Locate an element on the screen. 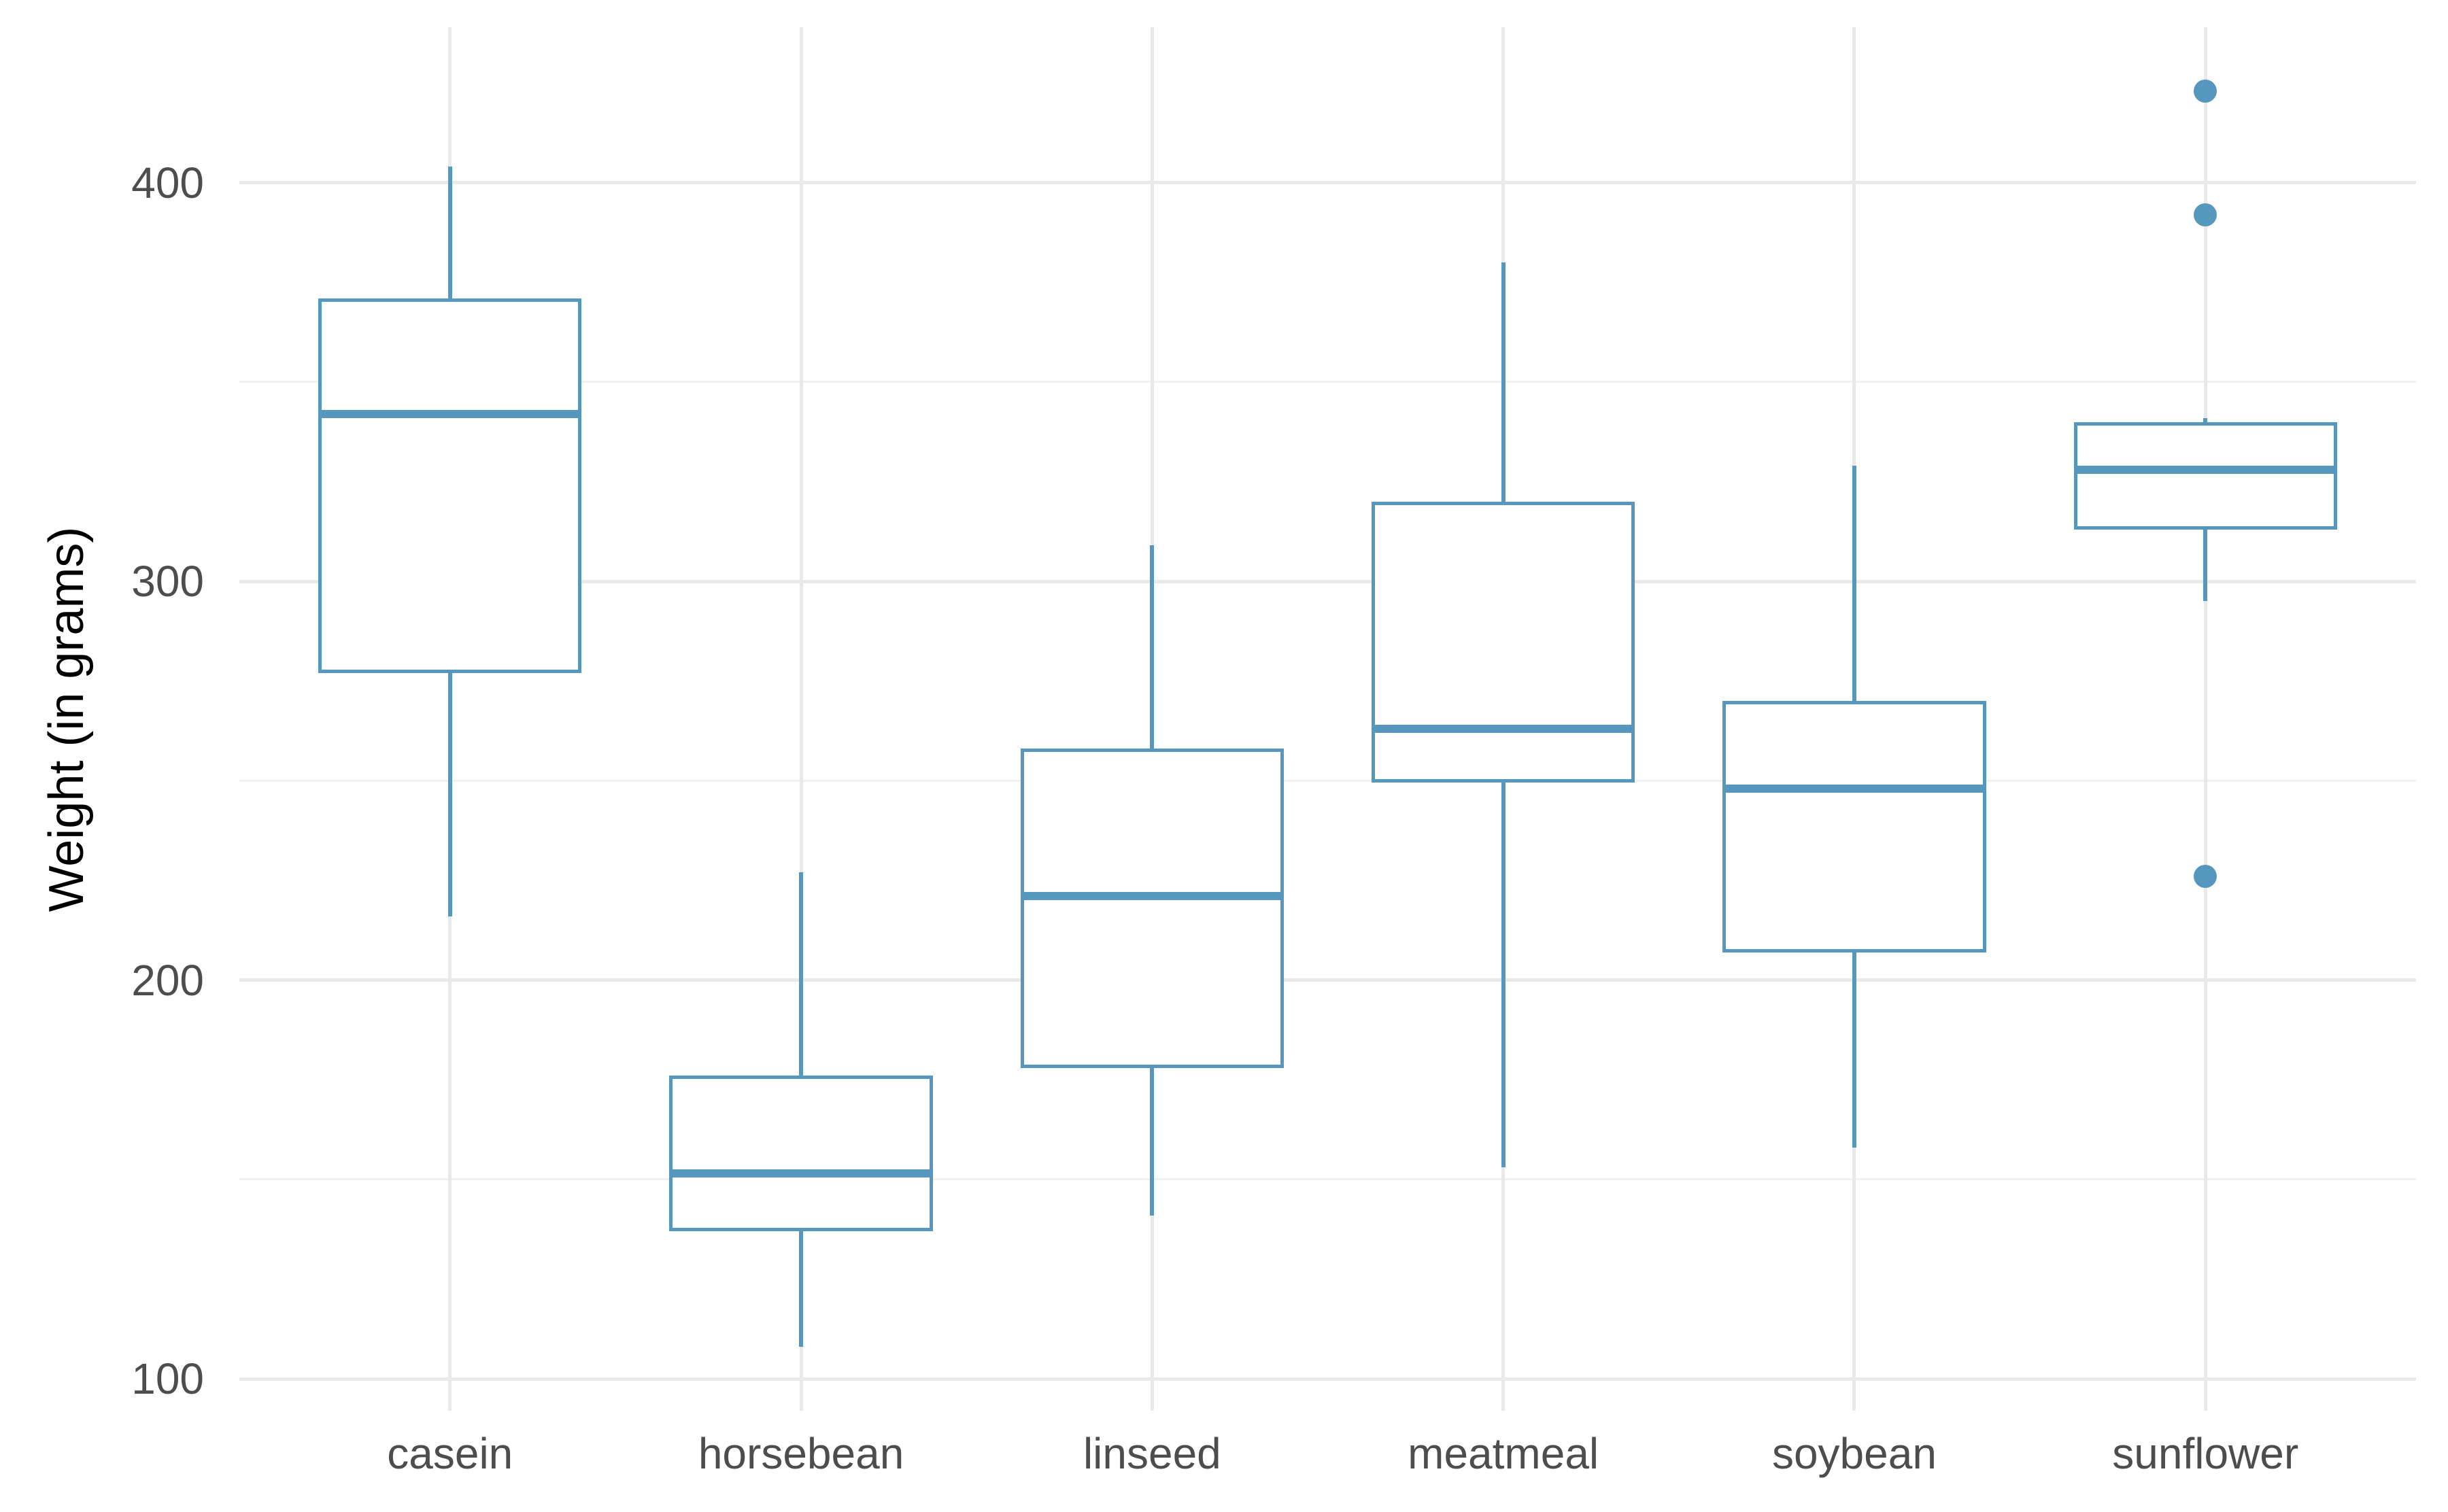 This screenshot has width=2448, height=1512. median-meatmeal is located at coordinates (1503, 729).